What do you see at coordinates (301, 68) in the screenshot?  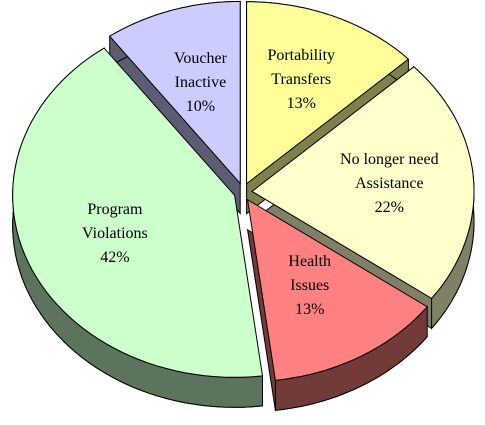 I see `category-name: Portability Transfers` at bounding box center [301, 68].